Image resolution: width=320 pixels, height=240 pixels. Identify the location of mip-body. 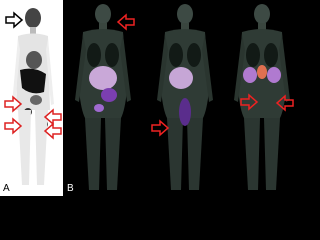
(33, 96).